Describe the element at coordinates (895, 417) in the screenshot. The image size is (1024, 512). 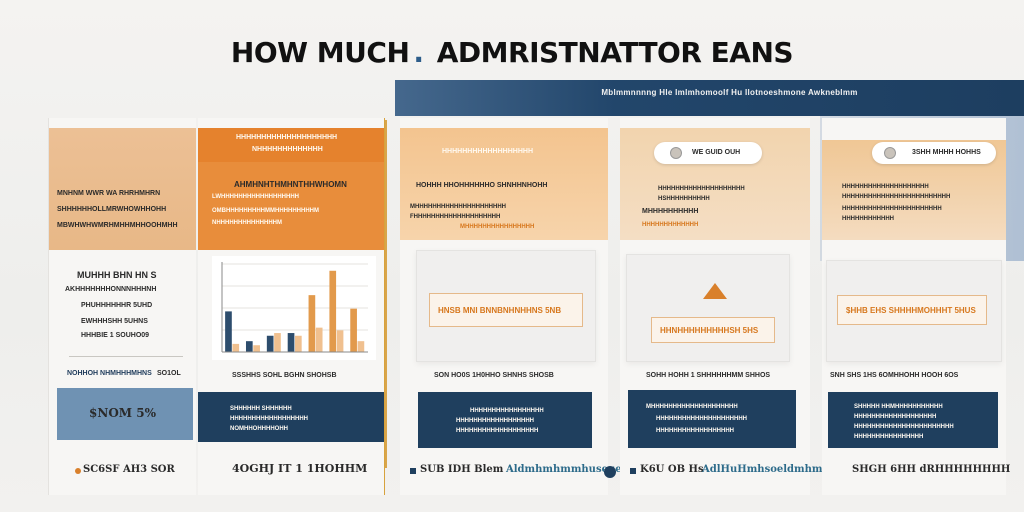
I see `col5-navy-line-2: HHHHHHHHHHHHHHHHHHH` at that location.